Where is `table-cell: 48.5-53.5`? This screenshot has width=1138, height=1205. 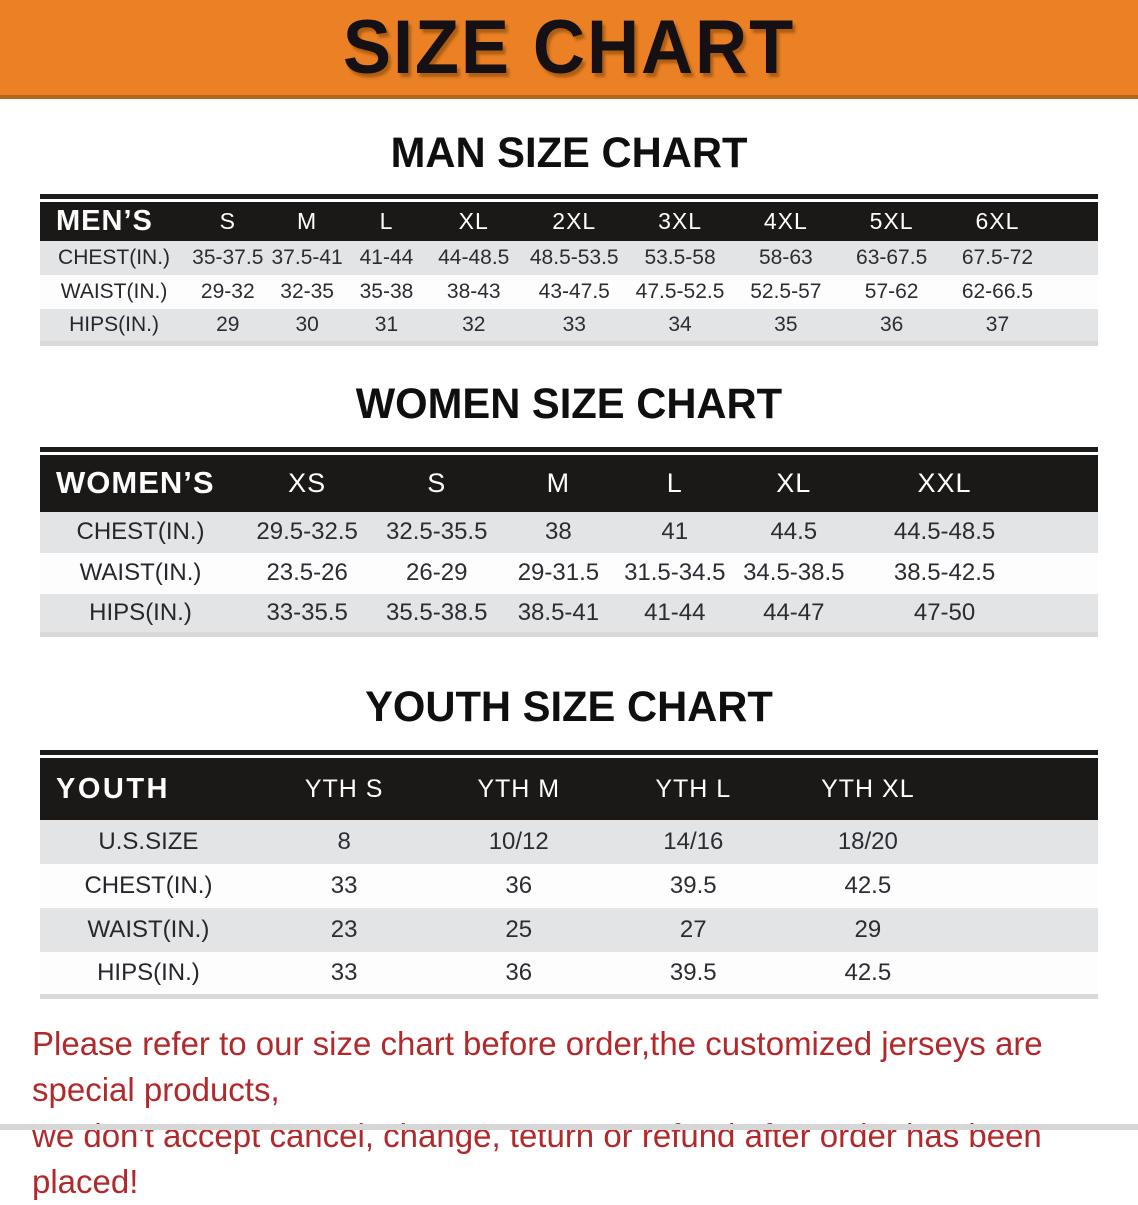 table-cell: 48.5-53.5 is located at coordinates (574, 257).